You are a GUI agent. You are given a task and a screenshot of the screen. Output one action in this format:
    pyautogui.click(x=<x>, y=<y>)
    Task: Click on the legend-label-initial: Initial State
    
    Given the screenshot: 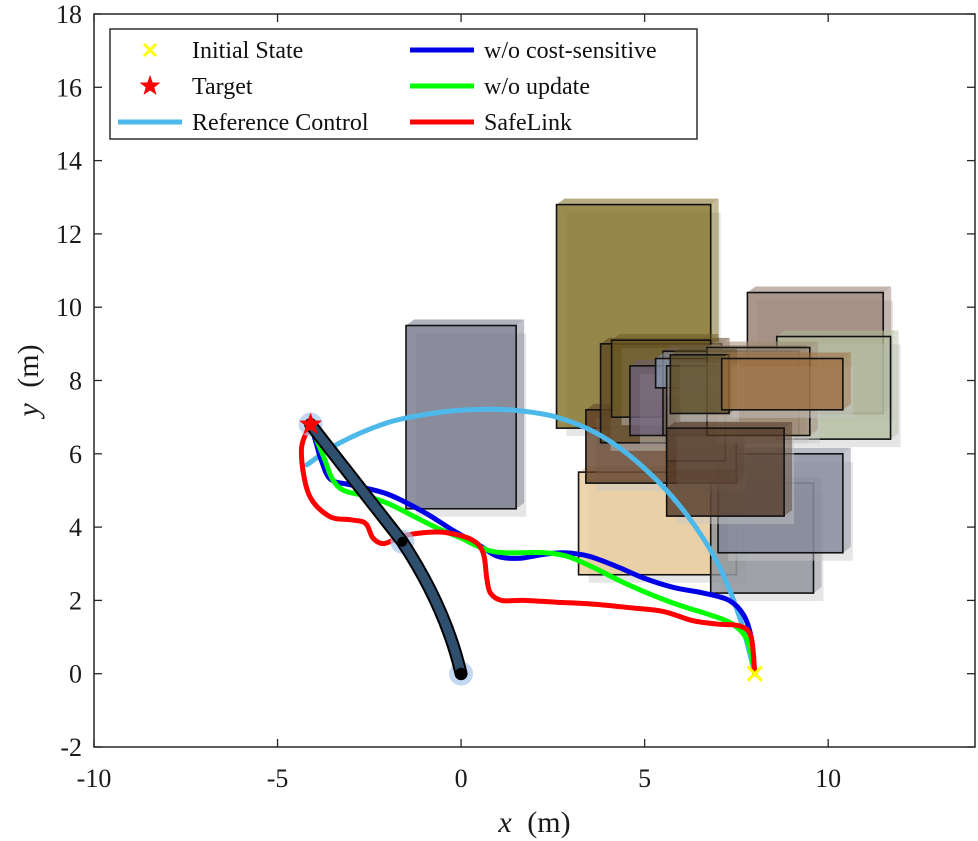 What is the action you would take?
    pyautogui.click(x=247, y=51)
    